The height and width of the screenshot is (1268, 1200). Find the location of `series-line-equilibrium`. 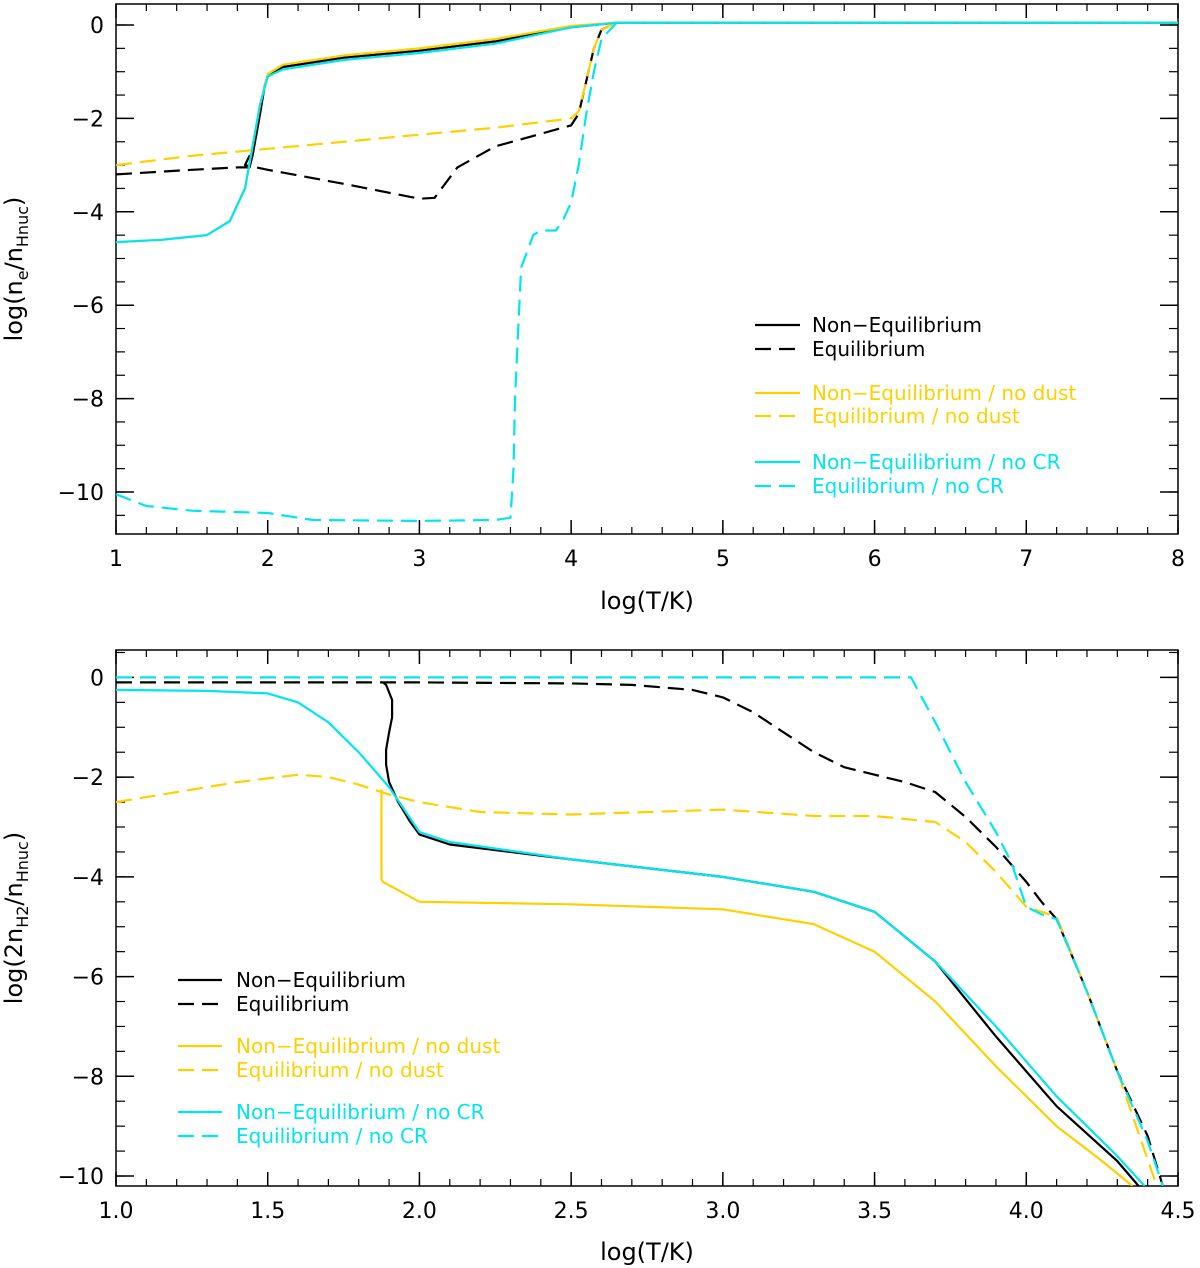

series-line-equilibrium is located at coordinates (647, 110).